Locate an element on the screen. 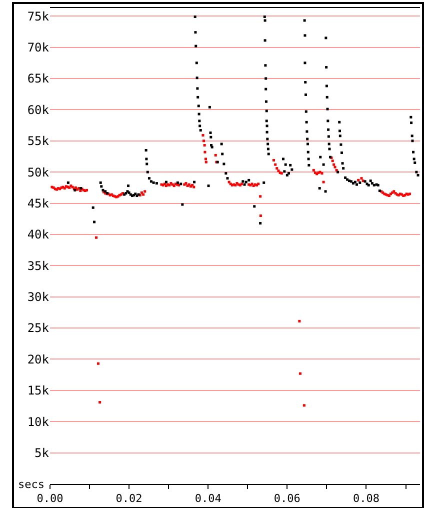 This screenshot has height=508, width=425. y-tick-label: 25k is located at coordinates (38, 328).